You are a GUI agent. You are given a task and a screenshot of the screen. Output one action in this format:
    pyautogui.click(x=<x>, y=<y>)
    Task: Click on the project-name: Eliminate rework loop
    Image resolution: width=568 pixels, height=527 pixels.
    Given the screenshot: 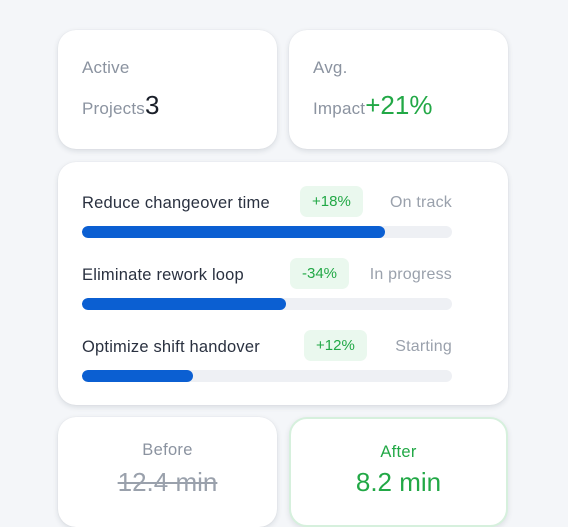 What is the action you would take?
    pyautogui.click(x=163, y=275)
    